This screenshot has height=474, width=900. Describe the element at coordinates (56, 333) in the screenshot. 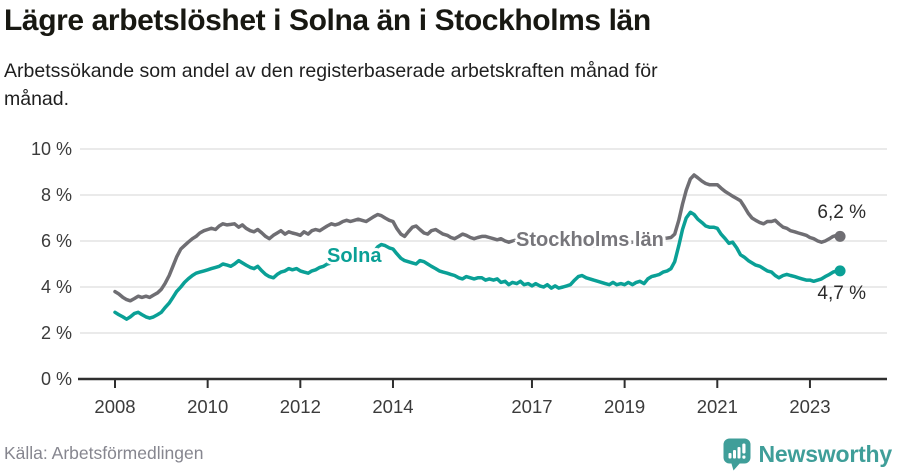

I see `y-tick-label: 2 %` at that location.